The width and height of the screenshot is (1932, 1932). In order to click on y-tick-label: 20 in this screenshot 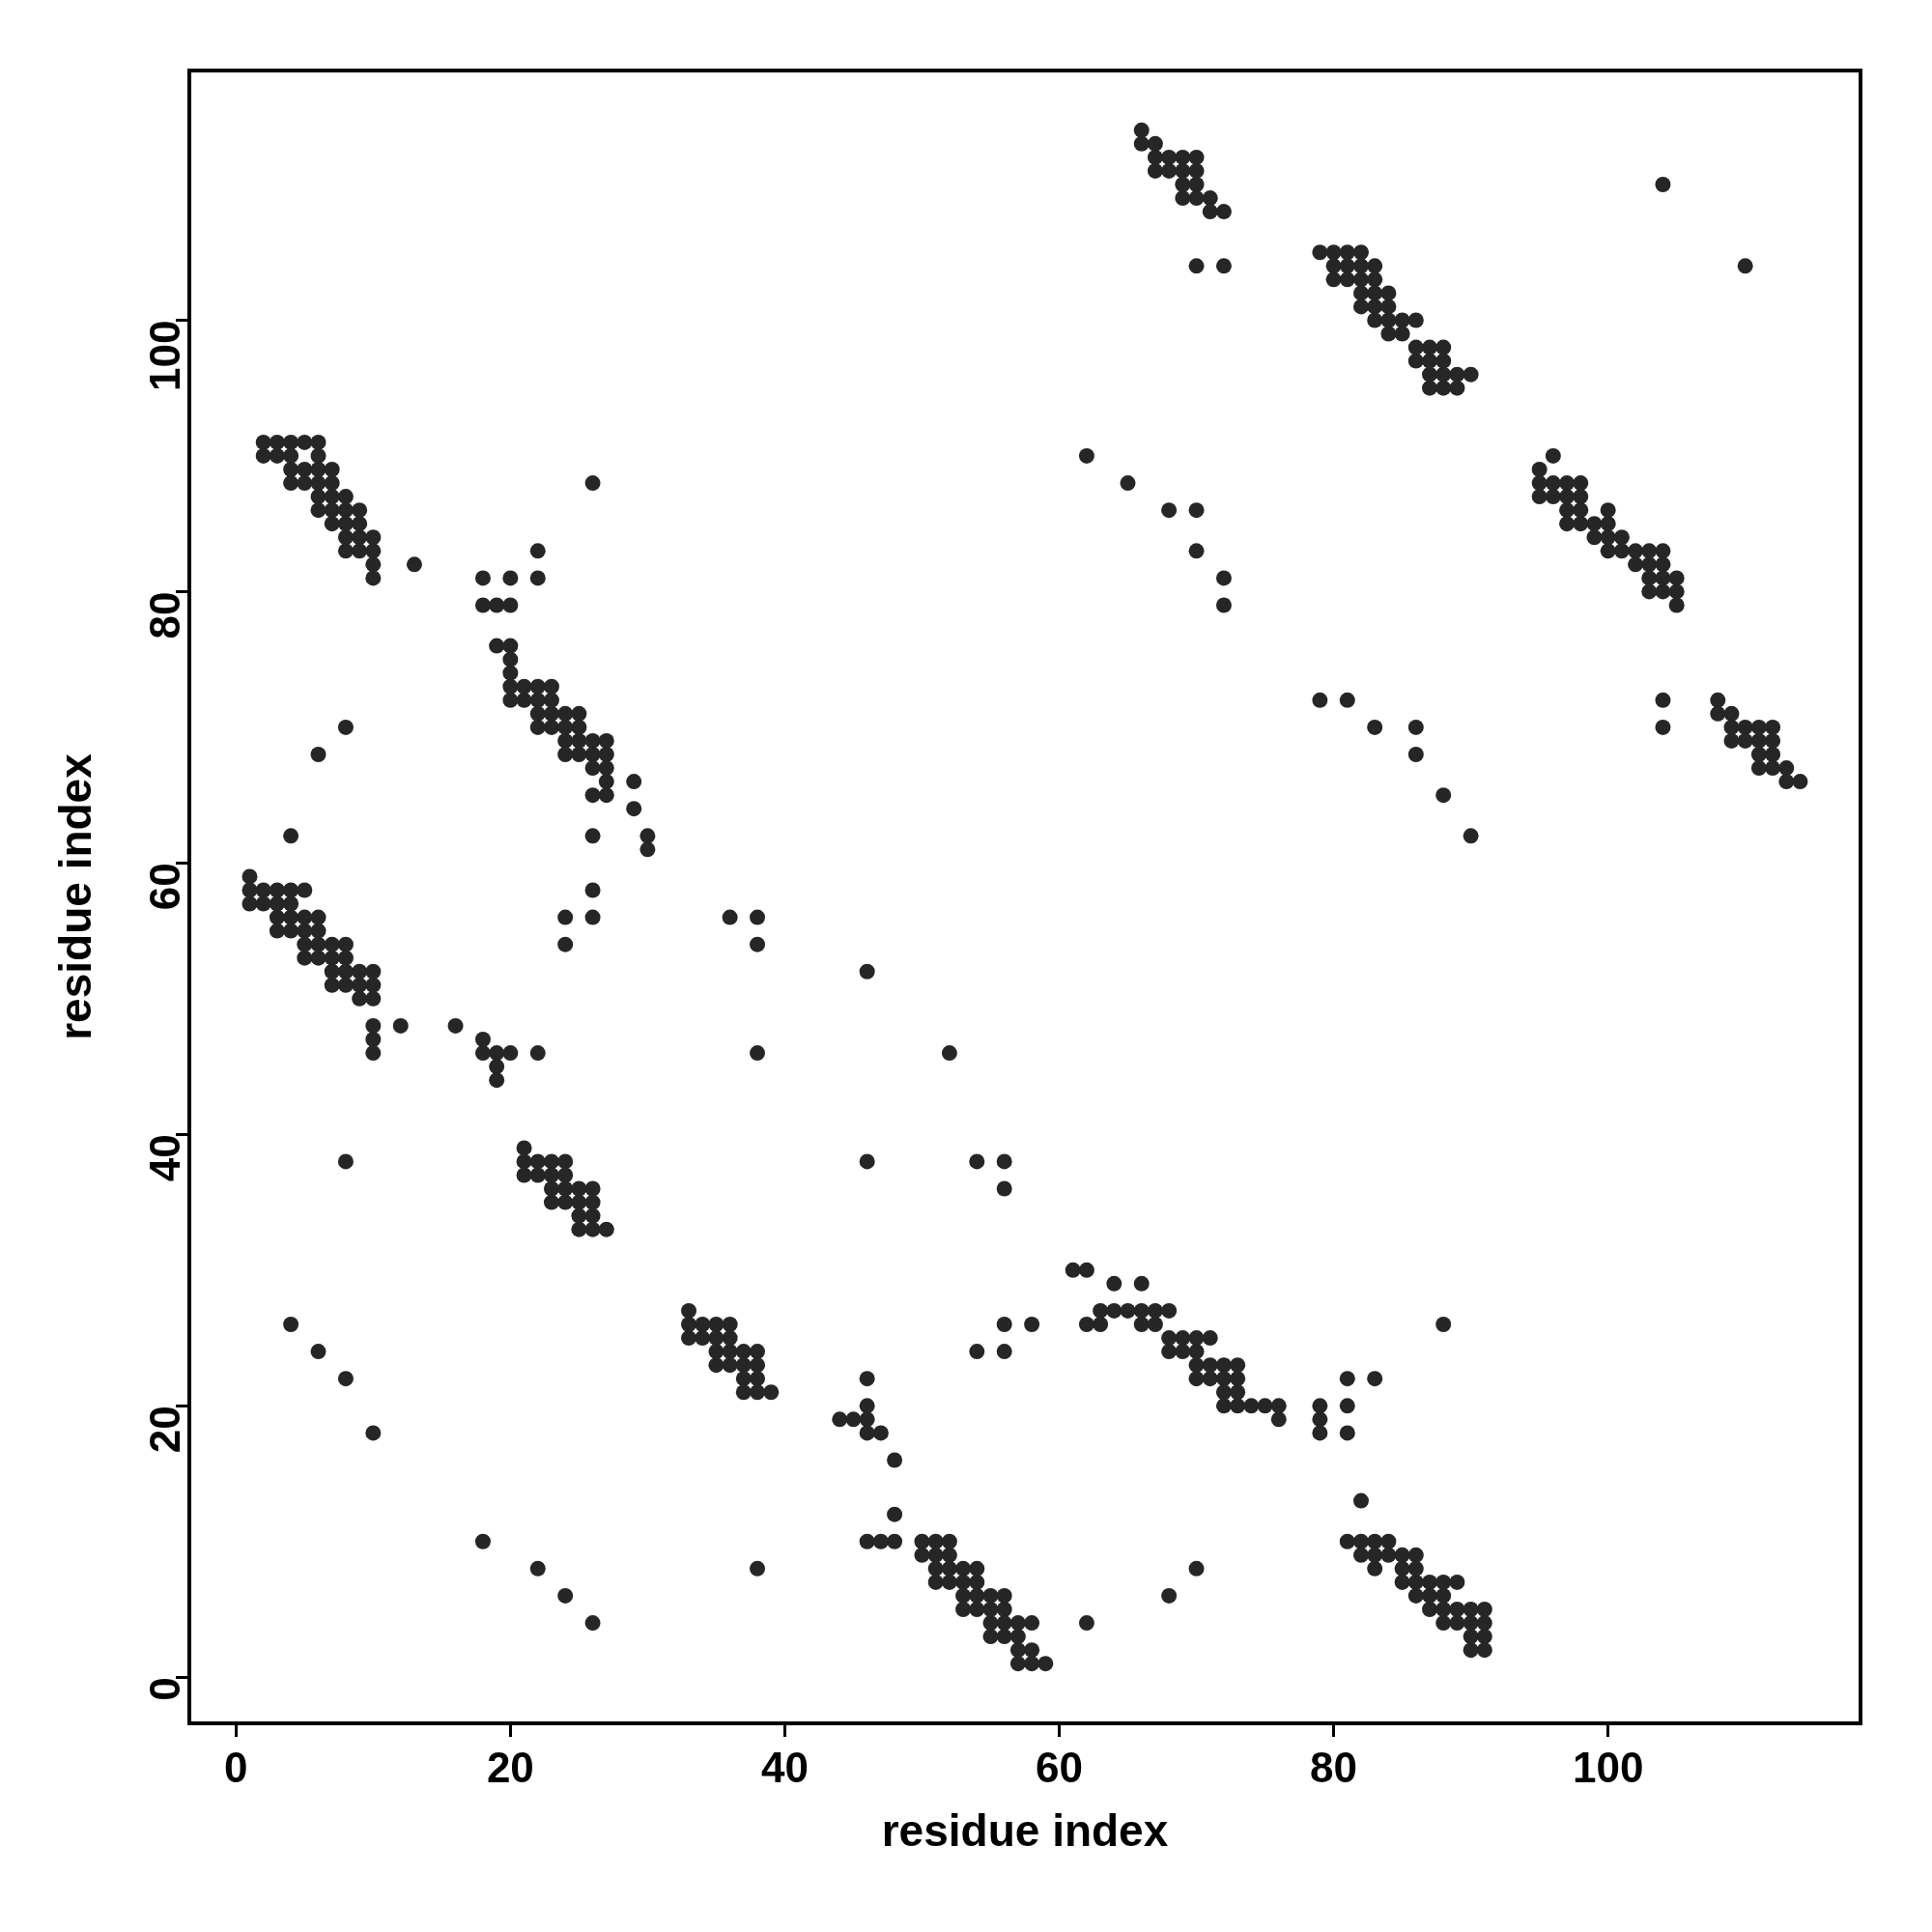, I will do `click(165, 1430)`.